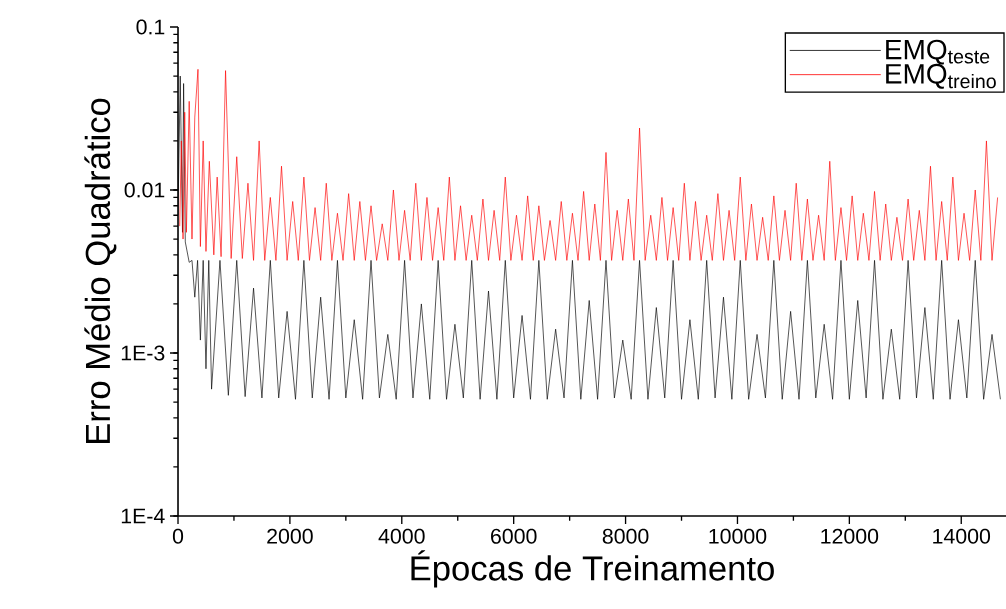 This screenshot has width=1006, height=609. I want to click on x-tick-label: 0, so click(178, 536).